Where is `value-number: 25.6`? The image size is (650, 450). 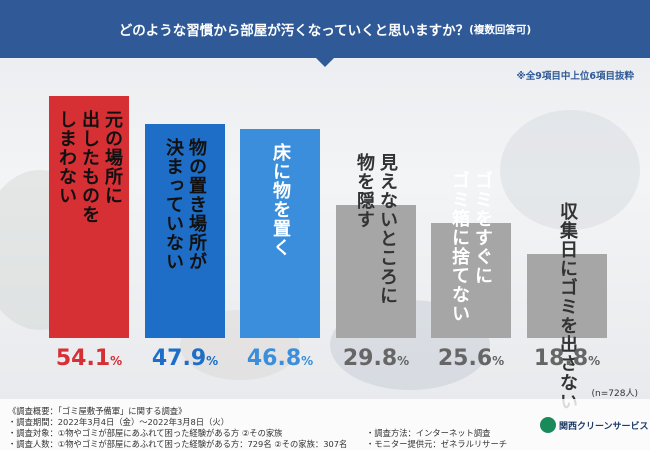 value-number: 25.6 is located at coordinates (465, 358).